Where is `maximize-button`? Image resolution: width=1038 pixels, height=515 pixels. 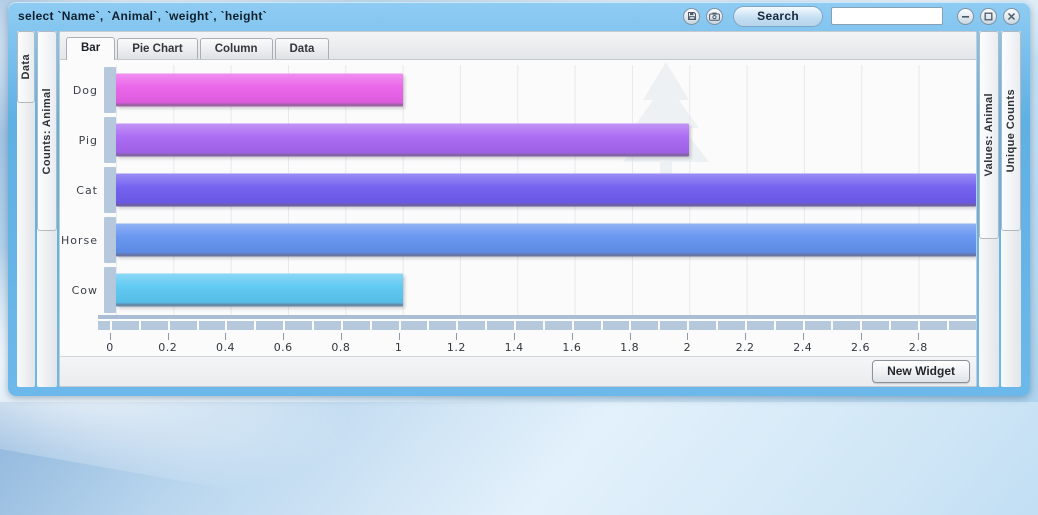 maximize-button is located at coordinates (988, 16).